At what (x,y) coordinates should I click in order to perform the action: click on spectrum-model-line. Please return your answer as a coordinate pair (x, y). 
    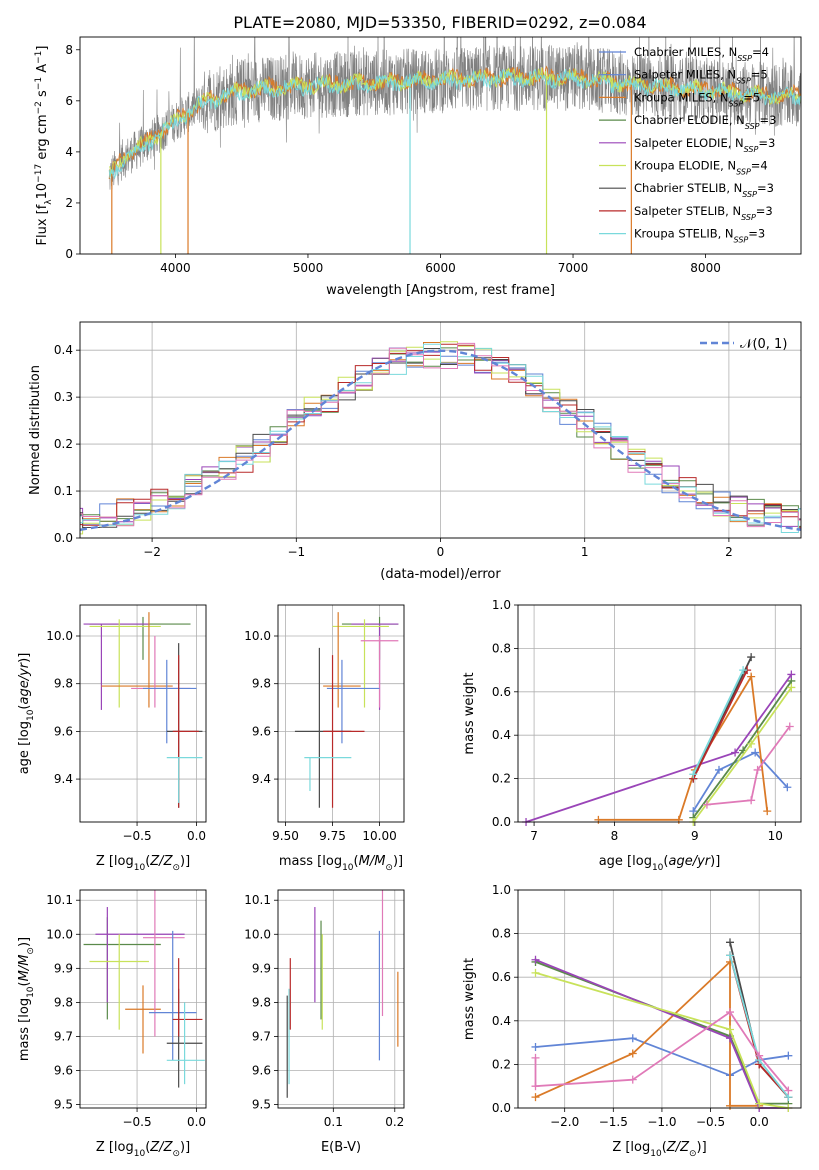
    Looking at the image, I should click on (454, 122).